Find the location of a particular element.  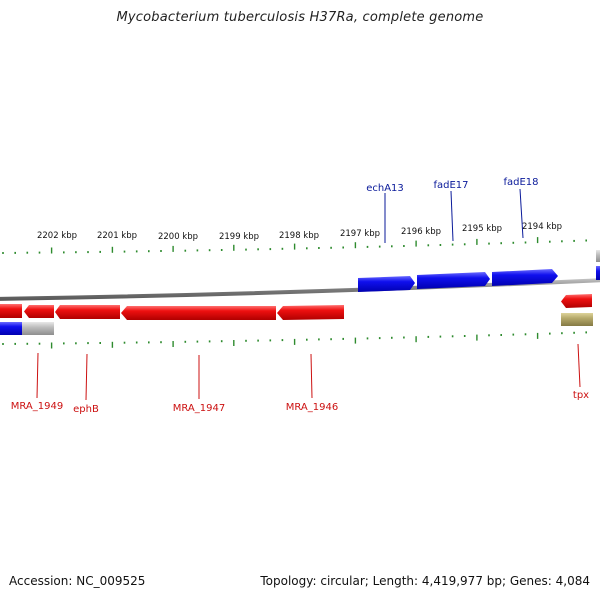

scale-label: 2195 kbp is located at coordinates (482, 229).